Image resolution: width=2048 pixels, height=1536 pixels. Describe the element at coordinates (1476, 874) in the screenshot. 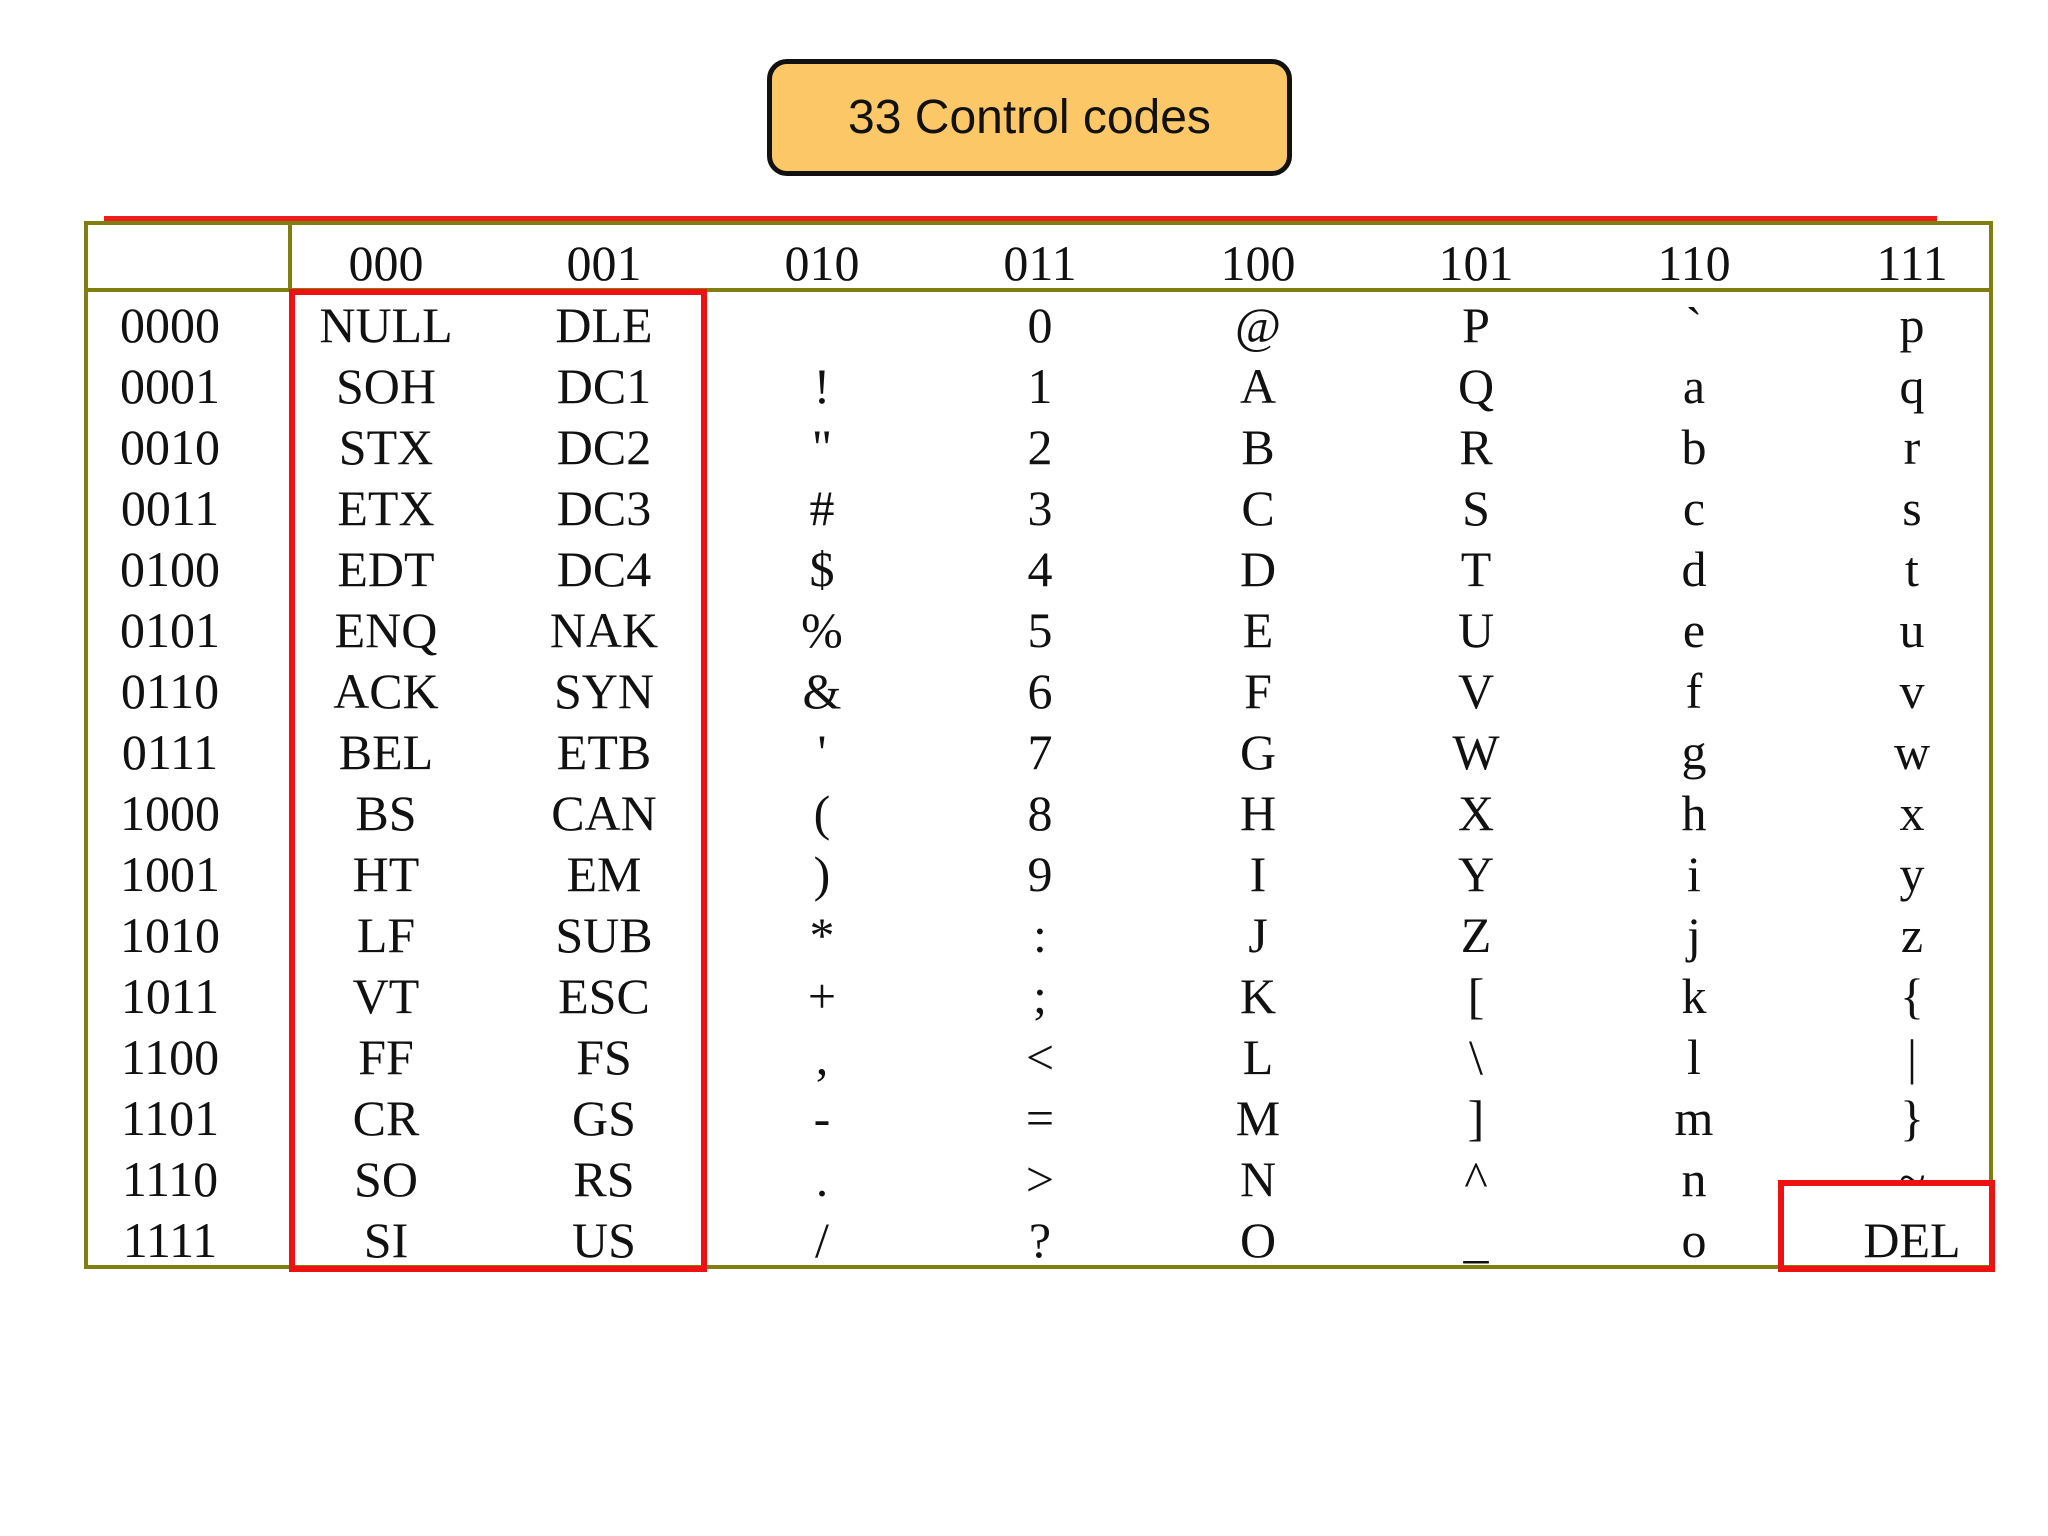

I see `table-cell: Y` at that location.